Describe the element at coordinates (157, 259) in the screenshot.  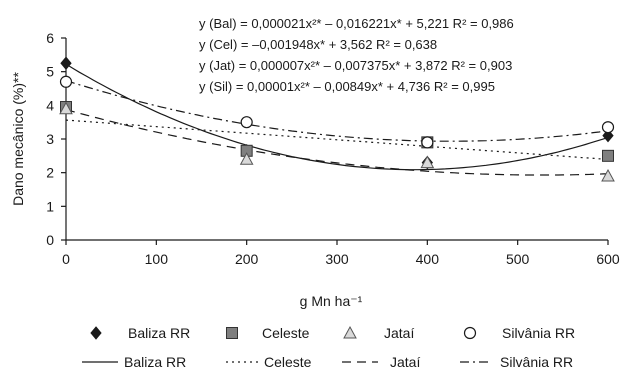
I see `x-tick-label: 100` at that location.